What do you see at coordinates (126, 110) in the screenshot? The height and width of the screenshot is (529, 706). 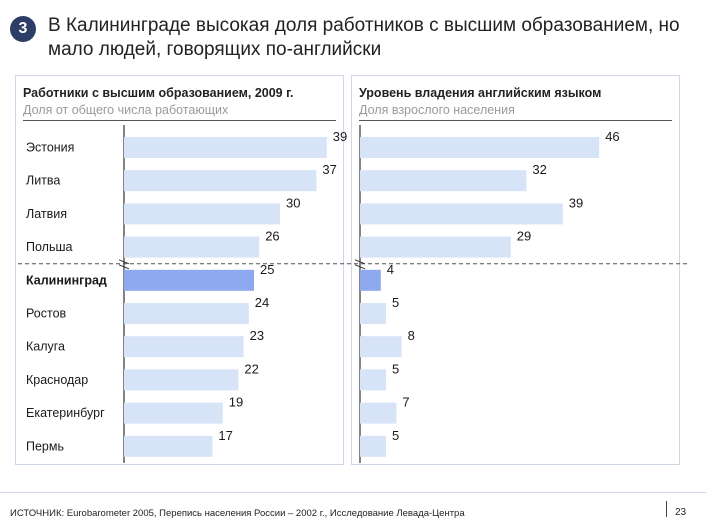 I see `panel-education-subtitle: Доля от общего числа работающих` at bounding box center [126, 110].